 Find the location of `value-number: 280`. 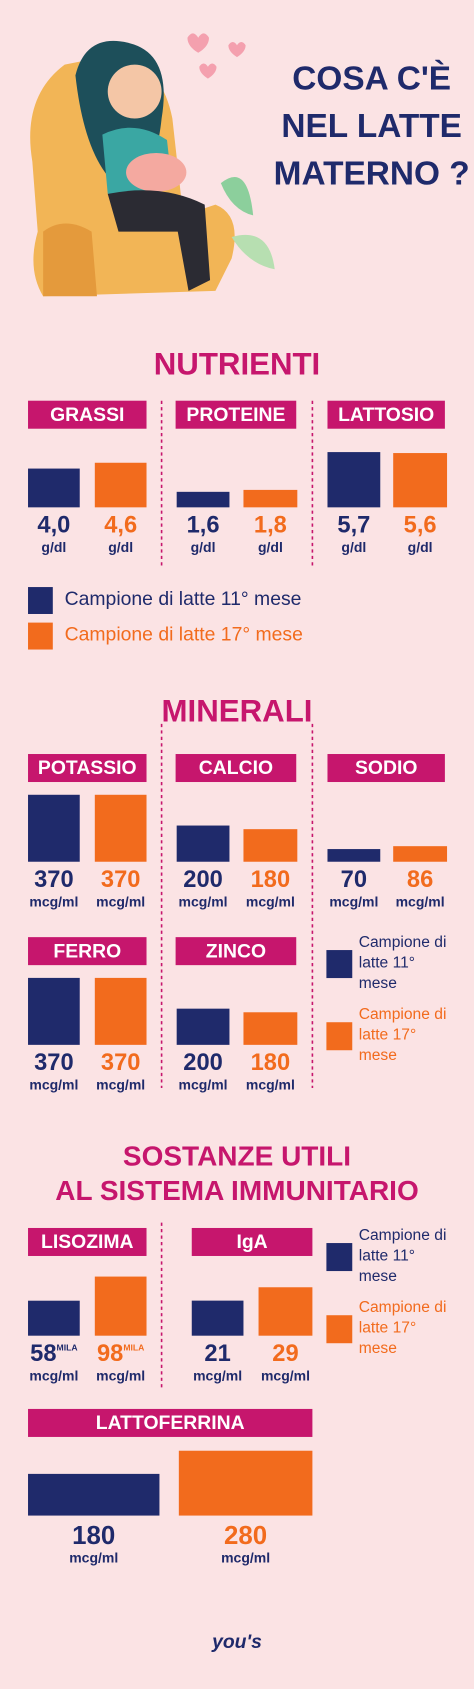

value-number: 280 is located at coordinates (245, 1536).